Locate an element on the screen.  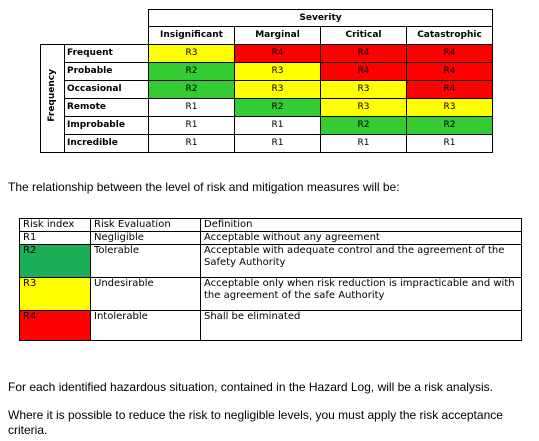
frequency-row-label: Occasional is located at coordinates (106, 89).